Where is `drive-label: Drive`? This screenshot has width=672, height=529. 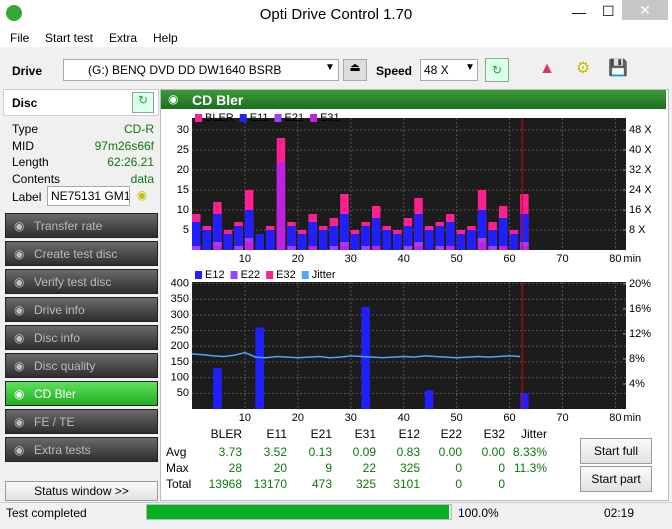 drive-label: Drive is located at coordinates (27, 71).